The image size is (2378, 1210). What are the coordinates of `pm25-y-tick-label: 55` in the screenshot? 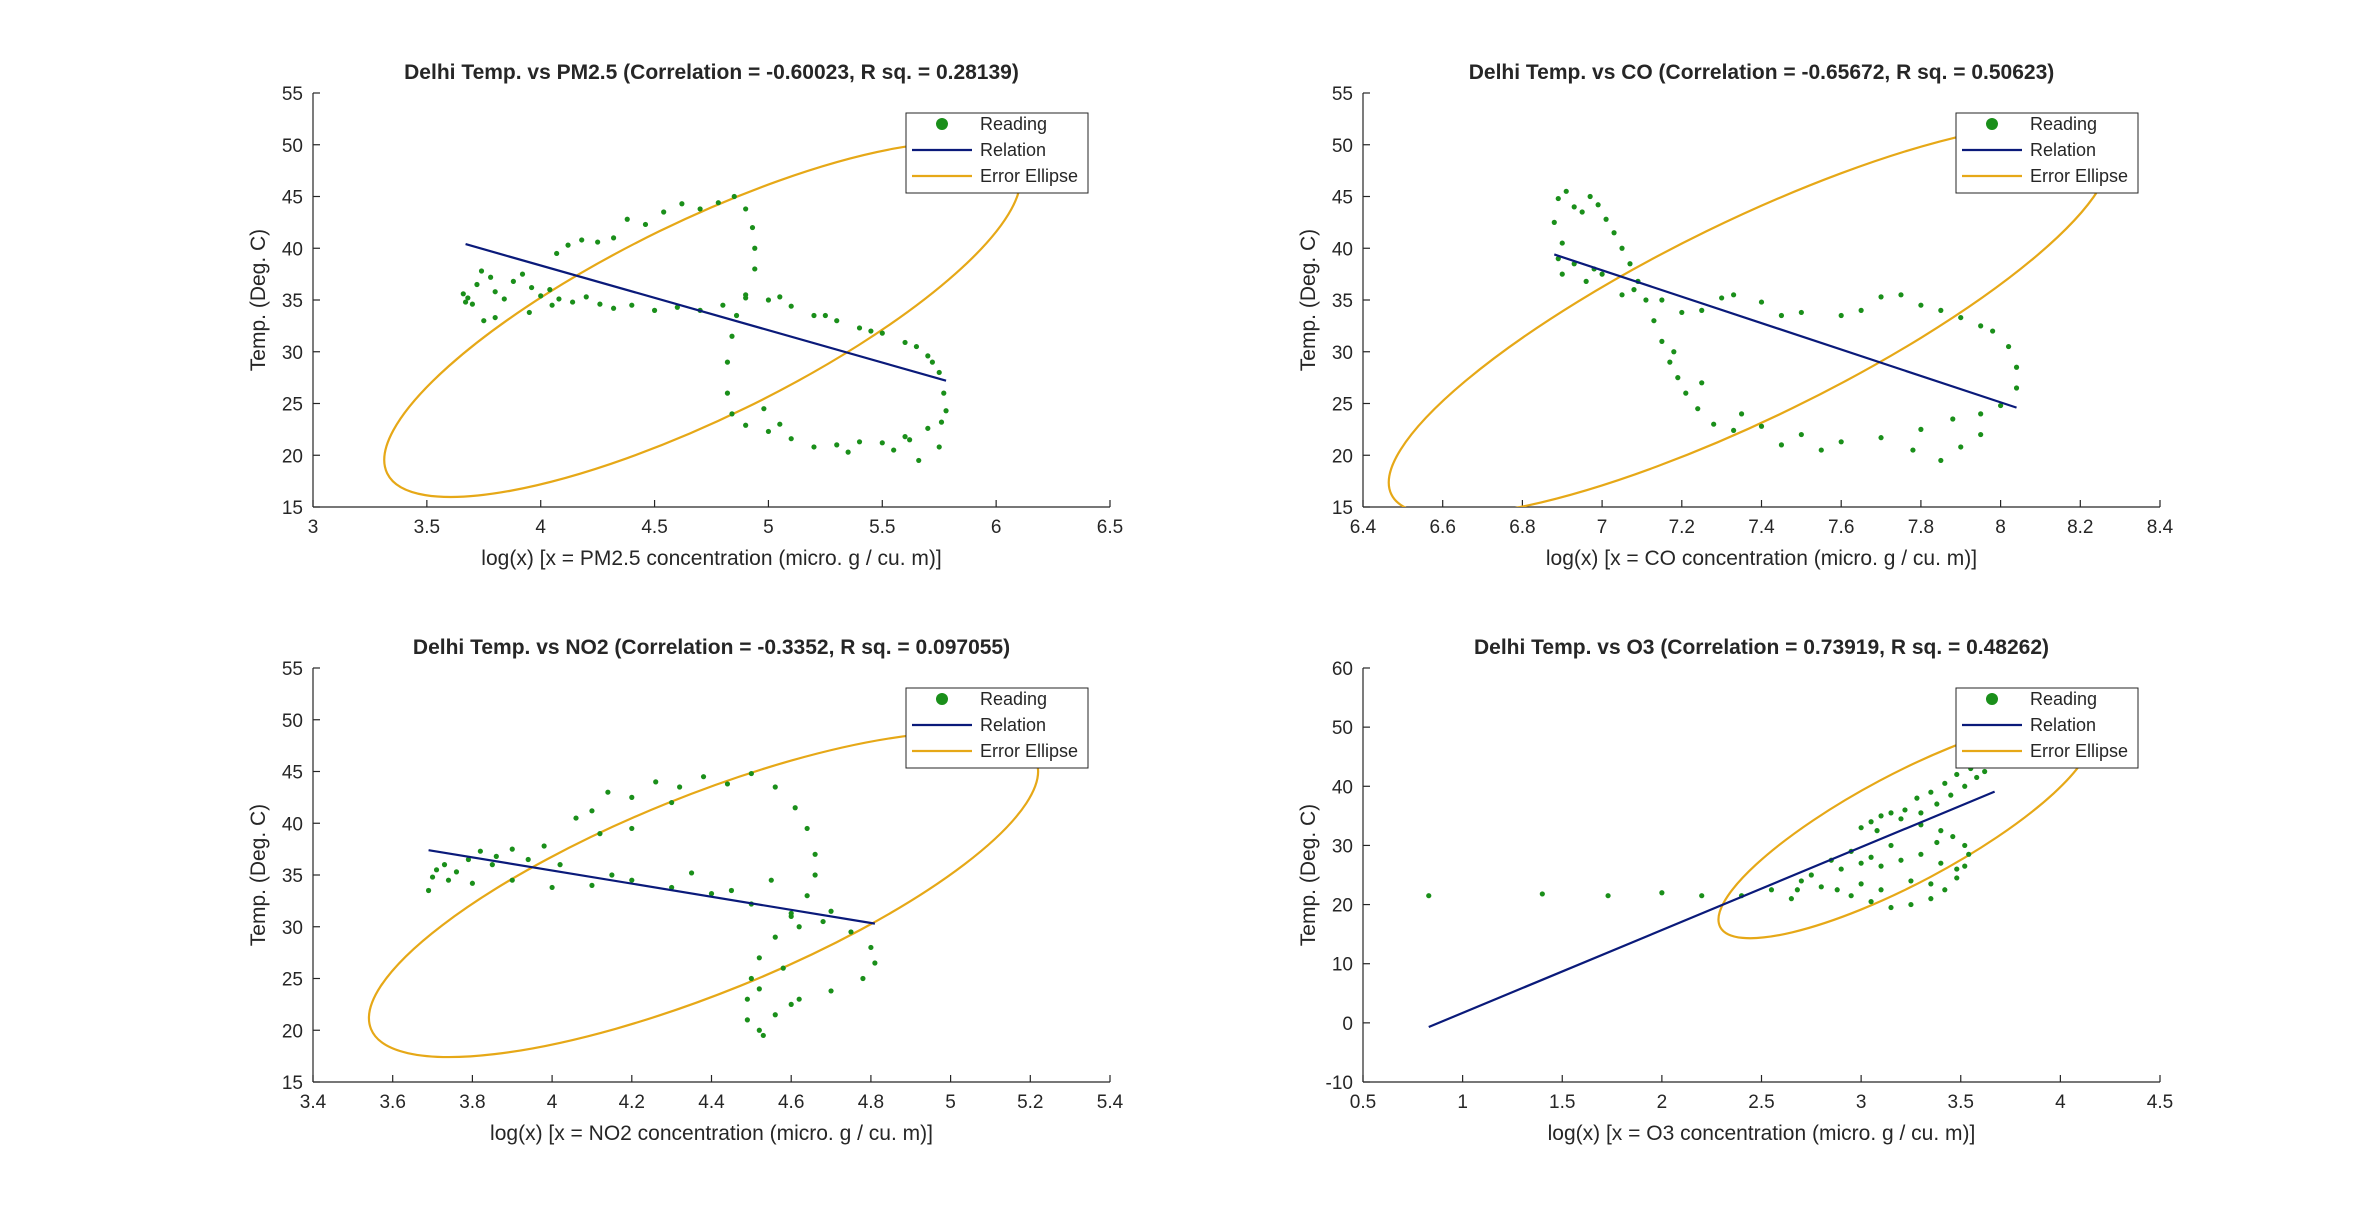 It's located at (292, 94).